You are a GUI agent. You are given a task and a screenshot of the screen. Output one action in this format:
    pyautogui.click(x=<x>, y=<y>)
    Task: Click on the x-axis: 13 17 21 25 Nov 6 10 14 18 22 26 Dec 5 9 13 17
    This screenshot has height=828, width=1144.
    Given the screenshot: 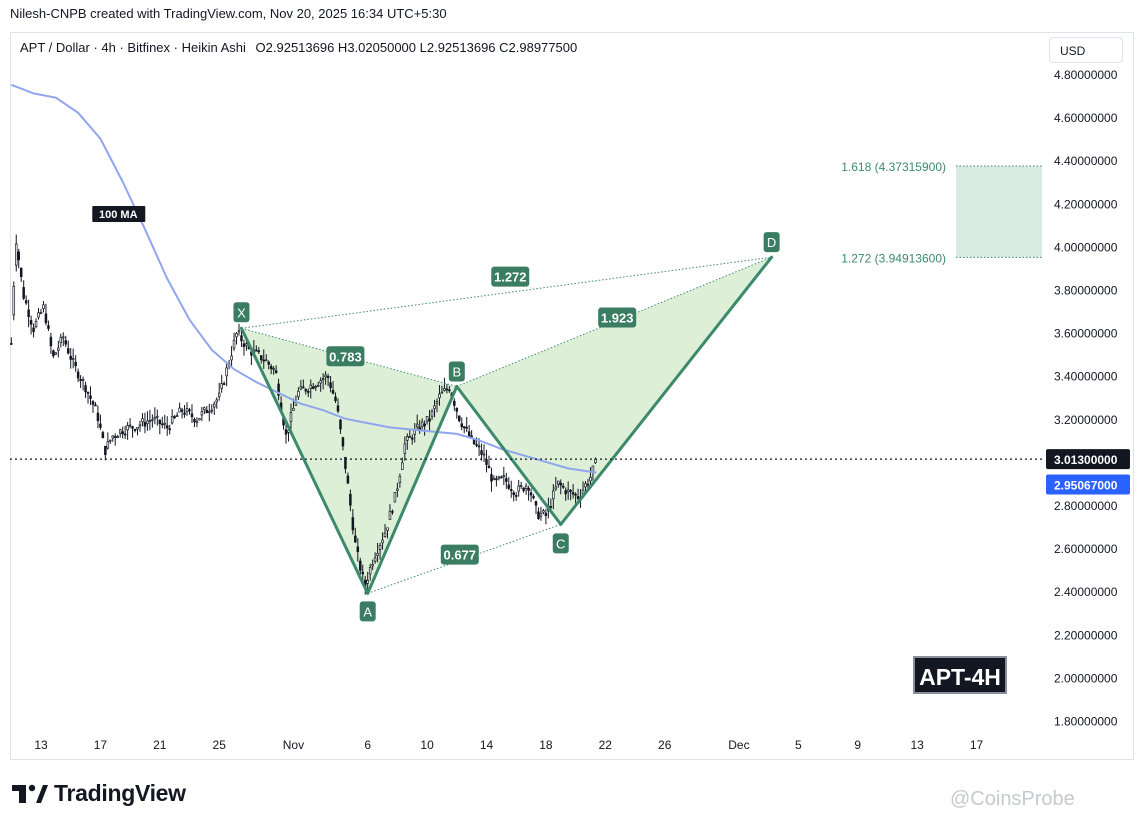 What is the action you would take?
    pyautogui.click(x=508, y=745)
    